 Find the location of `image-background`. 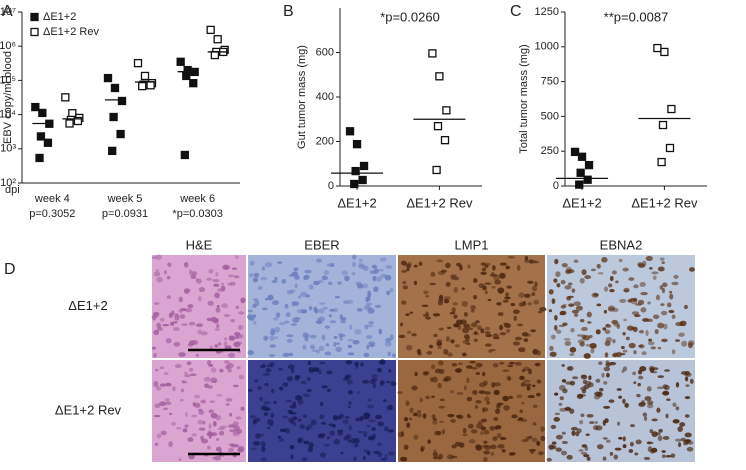

image-background is located at coordinates (322, 411).